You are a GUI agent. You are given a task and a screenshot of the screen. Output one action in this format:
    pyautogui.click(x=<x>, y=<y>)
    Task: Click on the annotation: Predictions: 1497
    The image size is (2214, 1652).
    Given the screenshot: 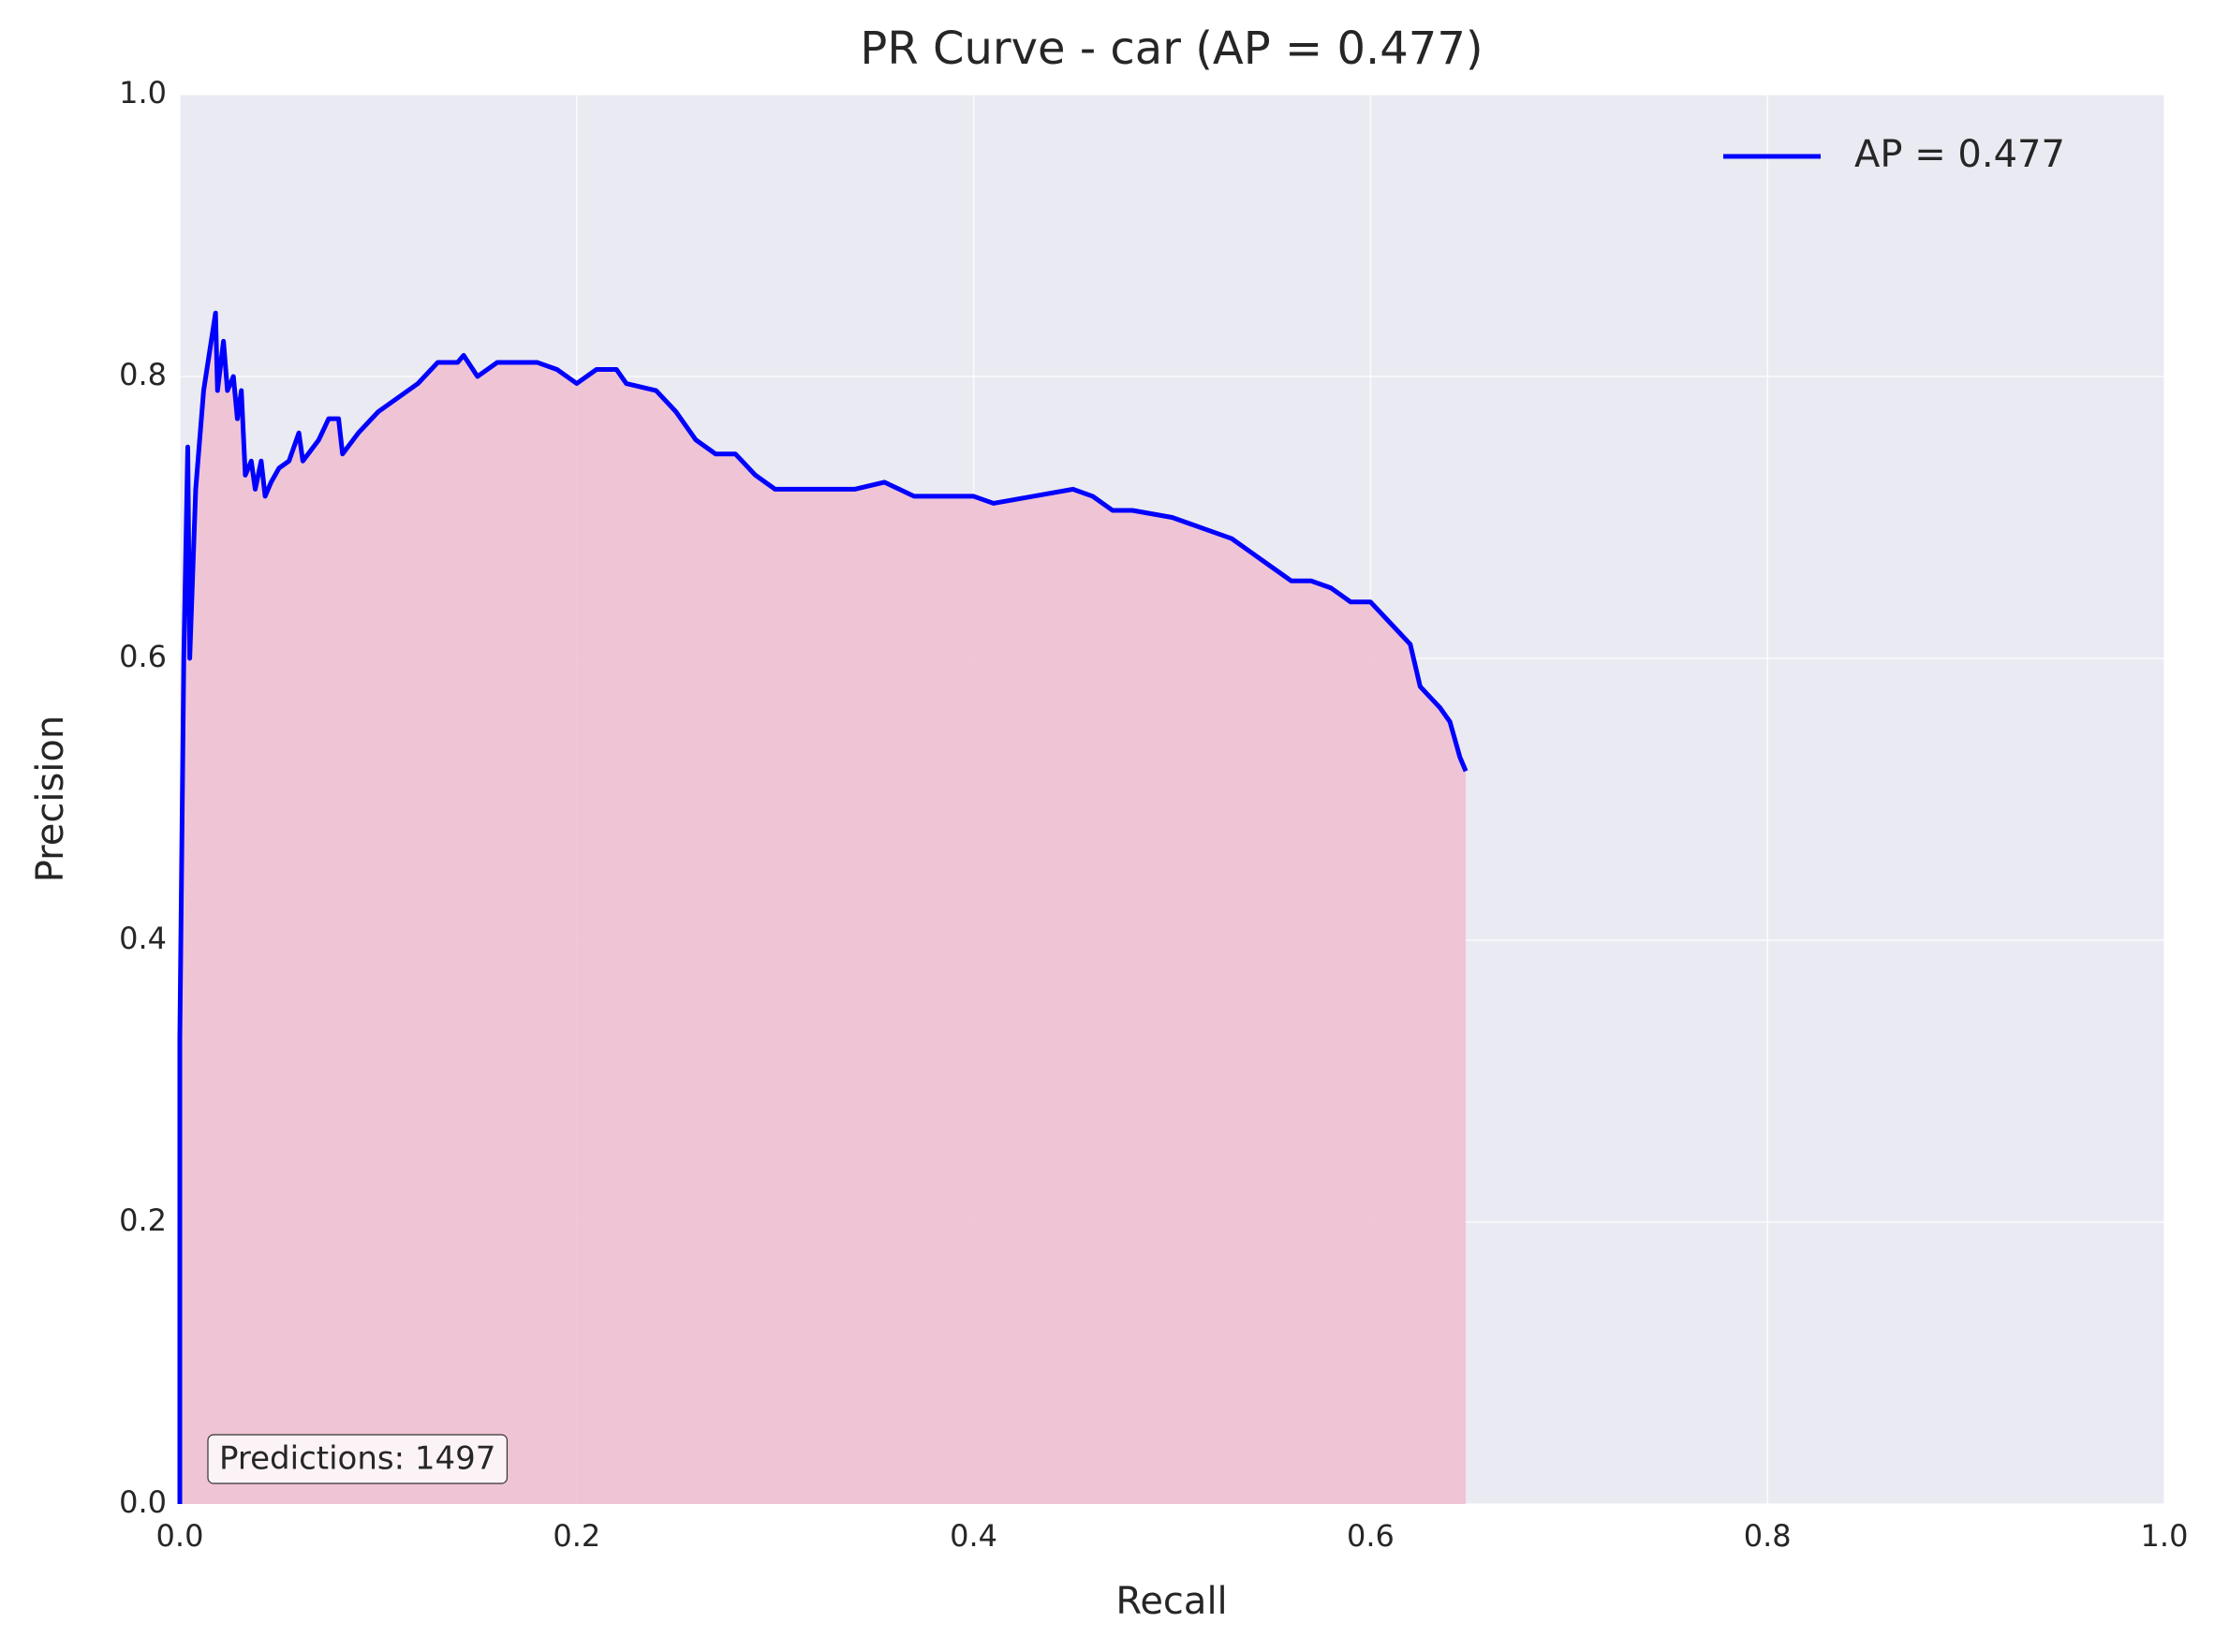 What is the action you would take?
    pyautogui.click(x=357, y=1459)
    